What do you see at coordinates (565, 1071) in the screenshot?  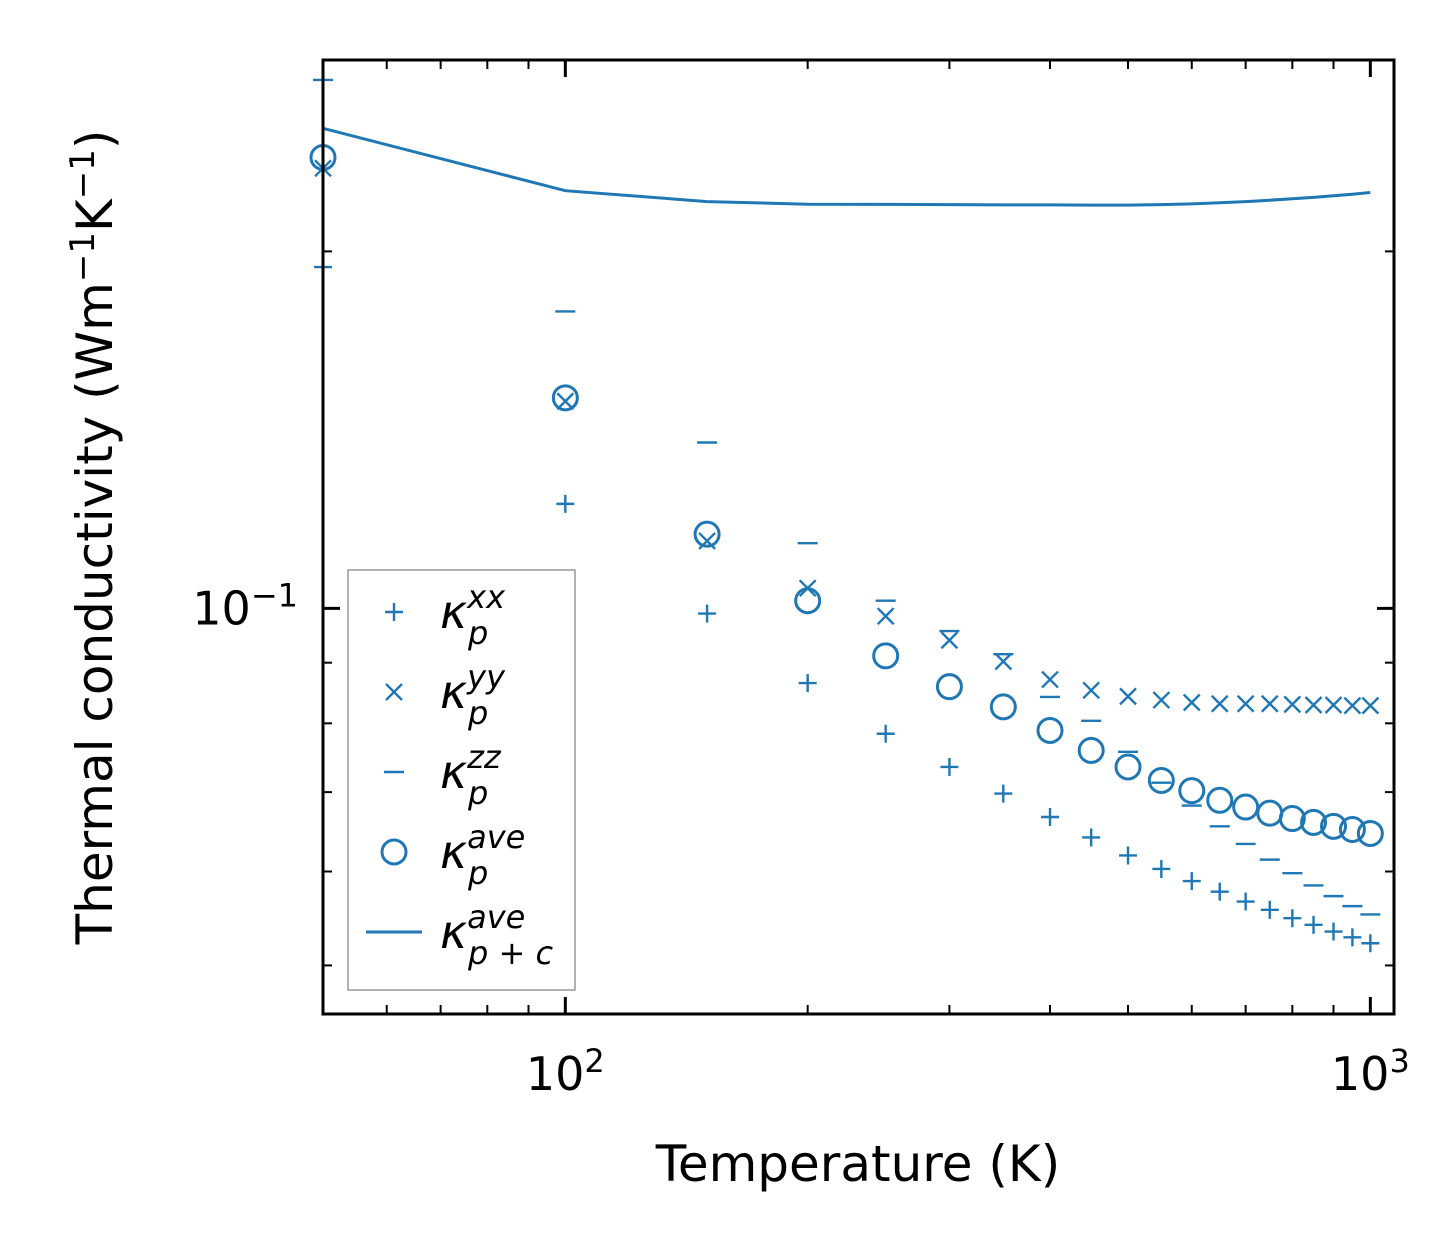 I see `x-tick-label: 102` at bounding box center [565, 1071].